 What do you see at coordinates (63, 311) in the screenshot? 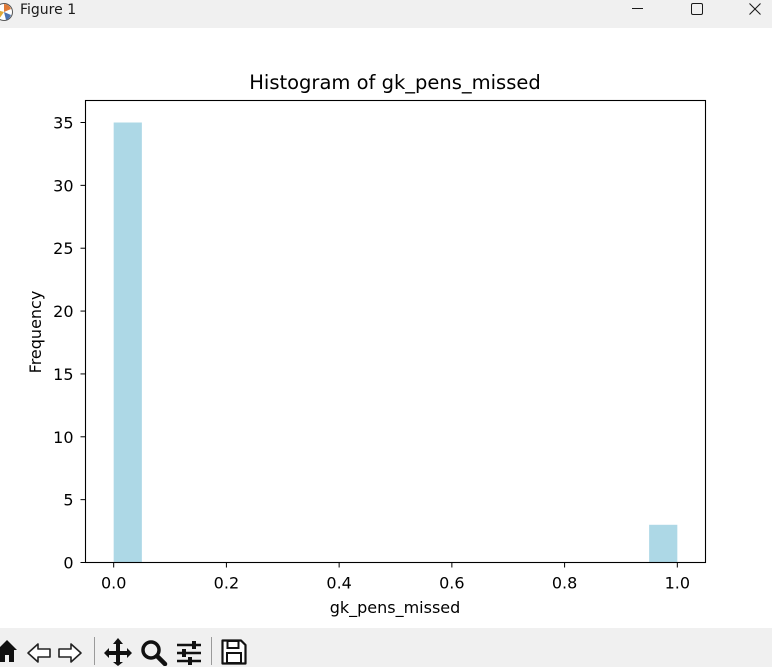
I see `y-tick-label: 20` at bounding box center [63, 311].